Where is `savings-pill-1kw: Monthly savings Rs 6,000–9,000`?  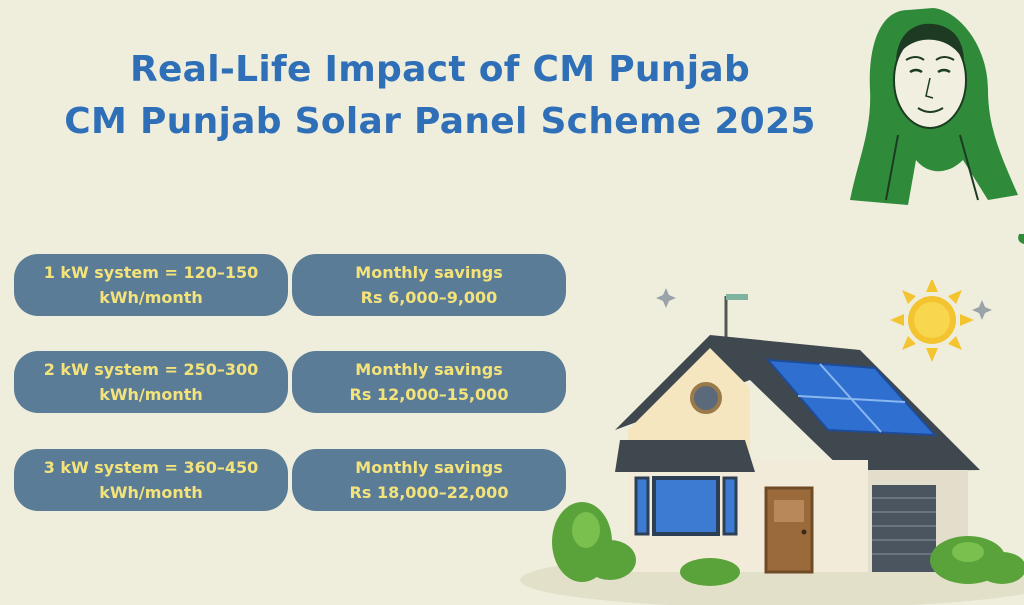
savings-pill-1kw: Monthly savings Rs 6,000–9,000 is located at coordinates (429, 285).